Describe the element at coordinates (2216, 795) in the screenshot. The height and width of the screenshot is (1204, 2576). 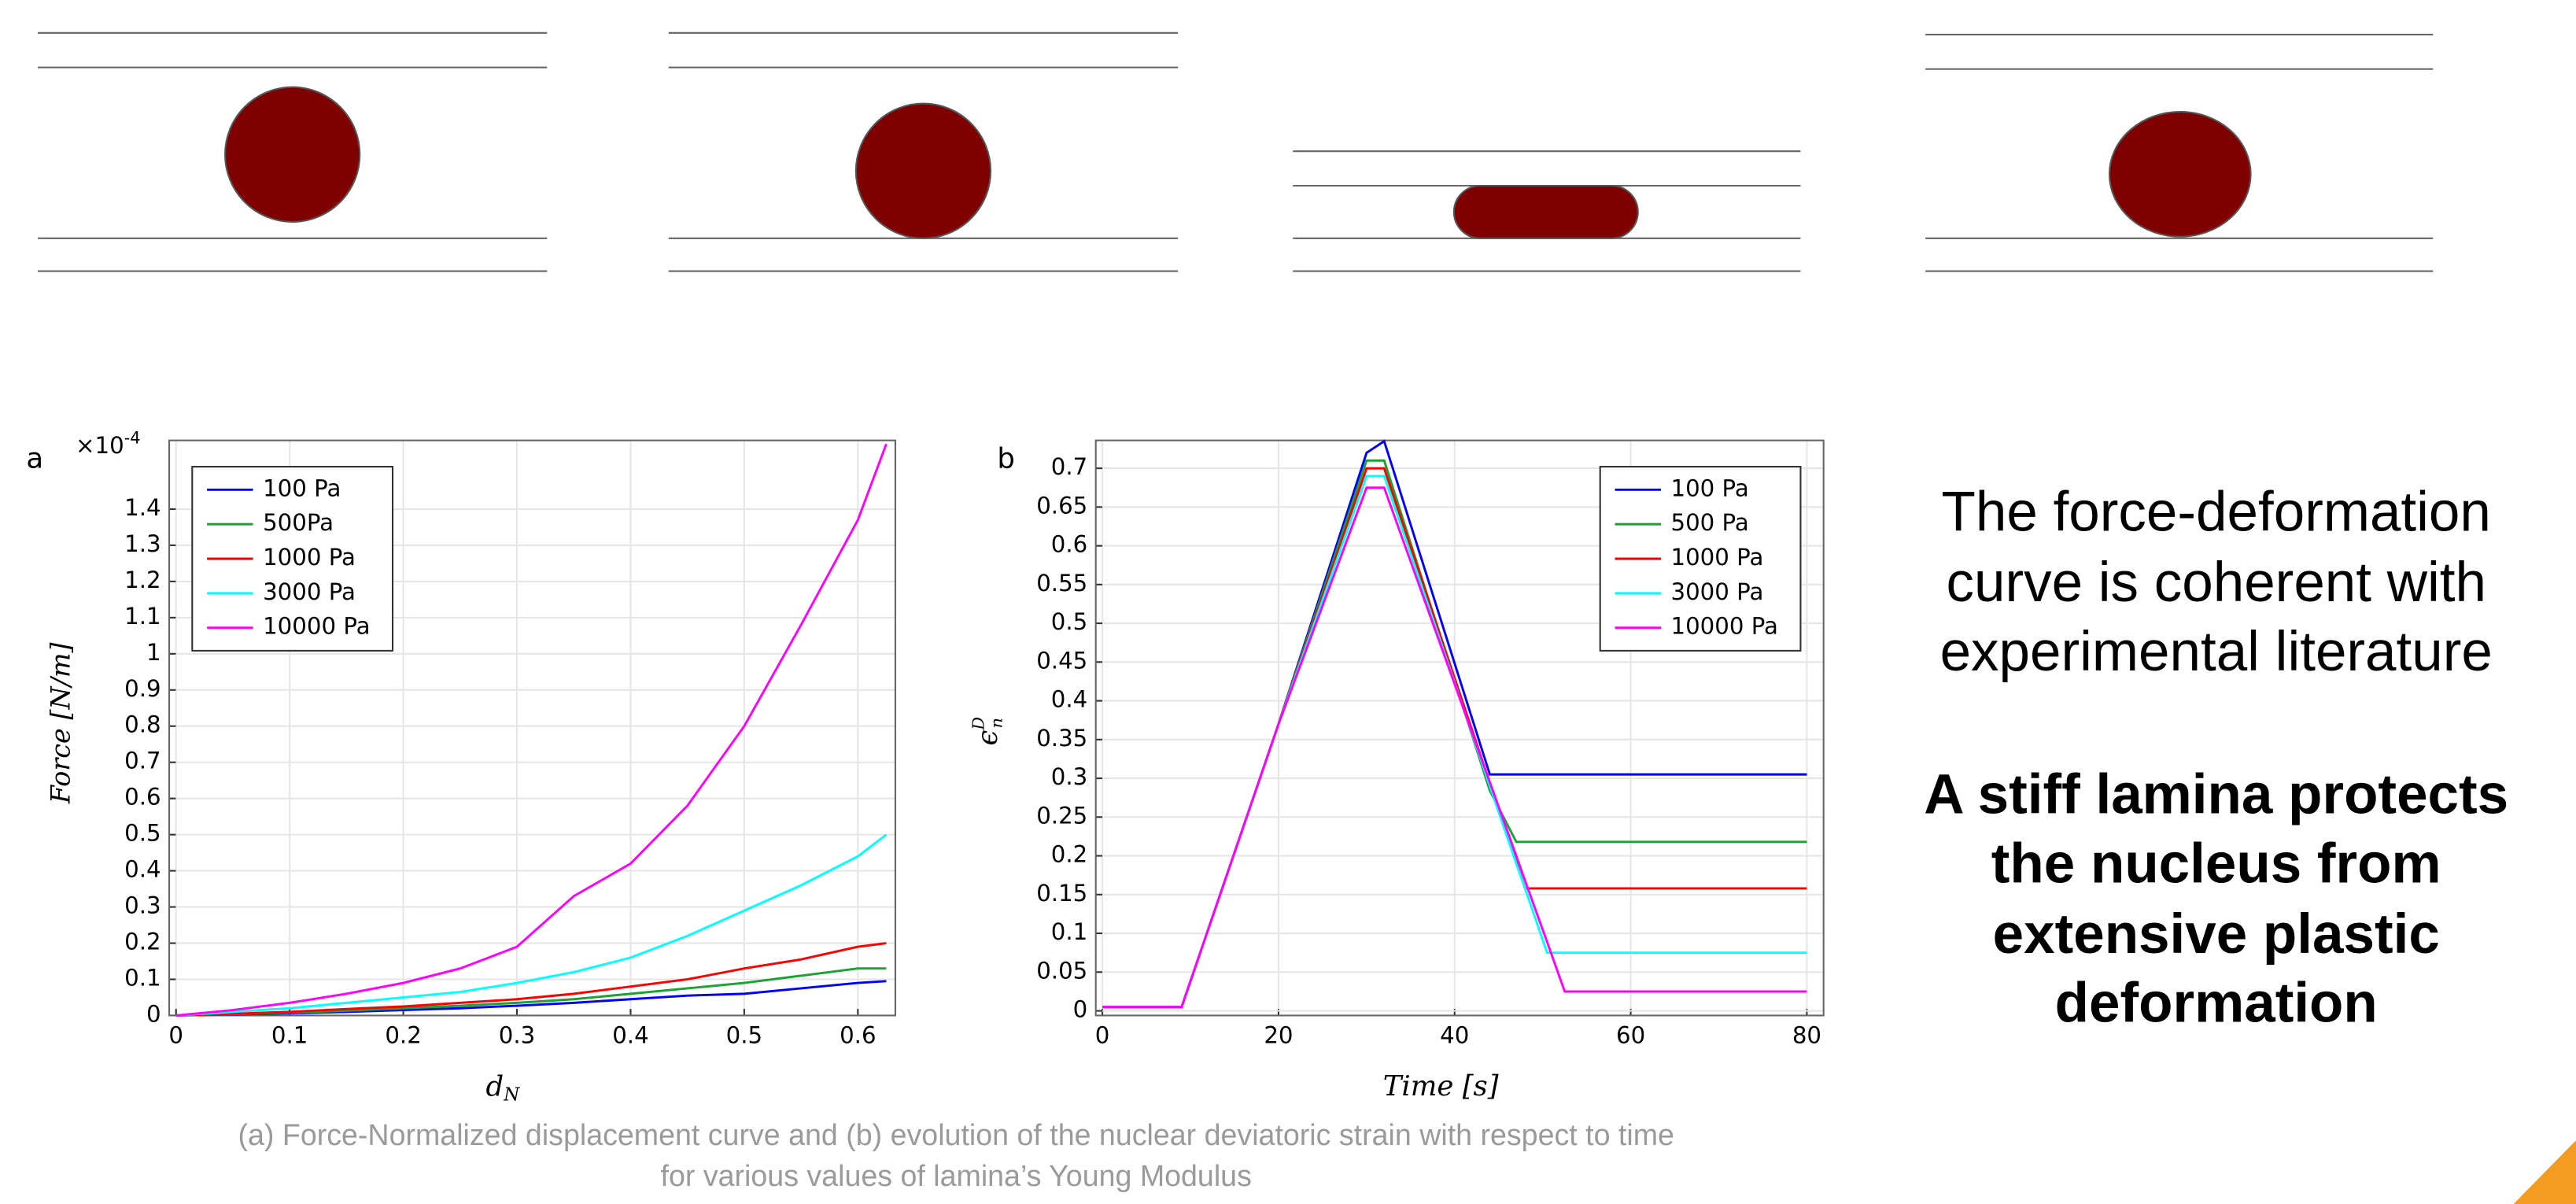
I see `conclusion-line: A stiff lamina protects` at that location.